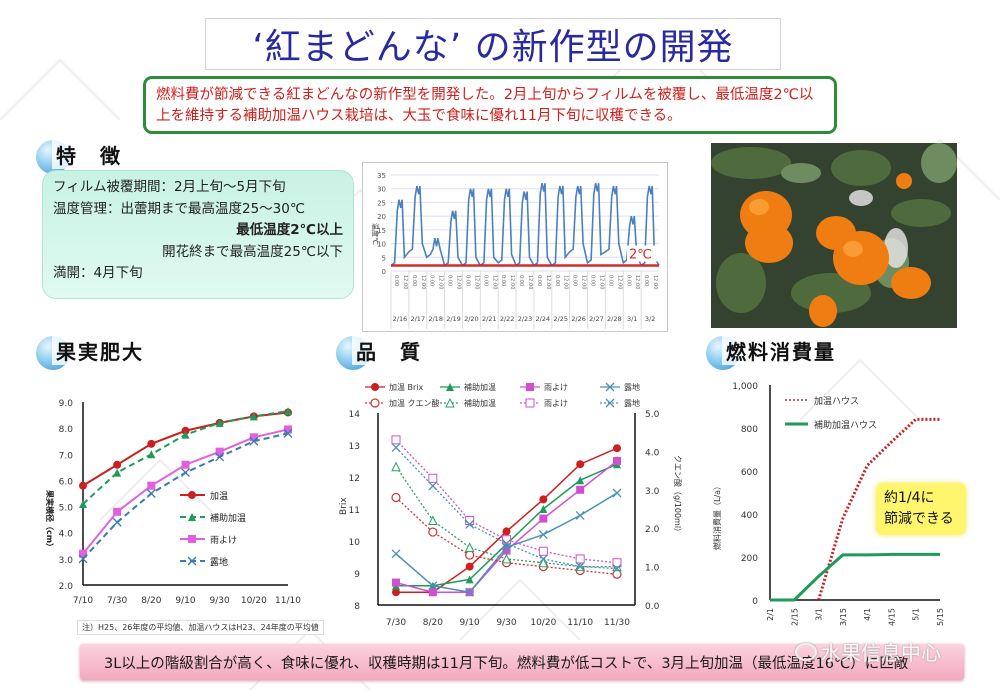 This screenshot has height=693, width=1000. Describe the element at coordinates (406, 387) in the screenshot. I see `svg-text: 加温 Brix` at that location.